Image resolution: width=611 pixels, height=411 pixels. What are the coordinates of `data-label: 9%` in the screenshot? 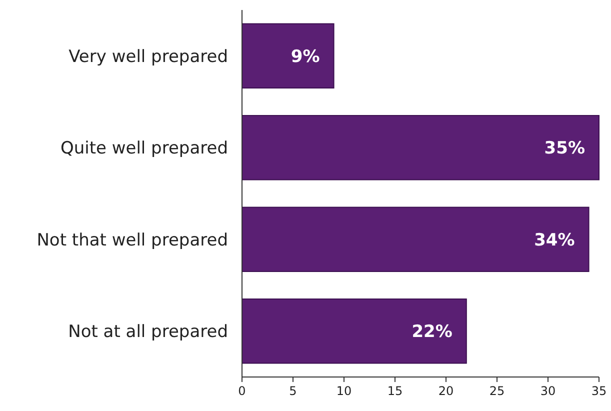 It's located at (305, 56).